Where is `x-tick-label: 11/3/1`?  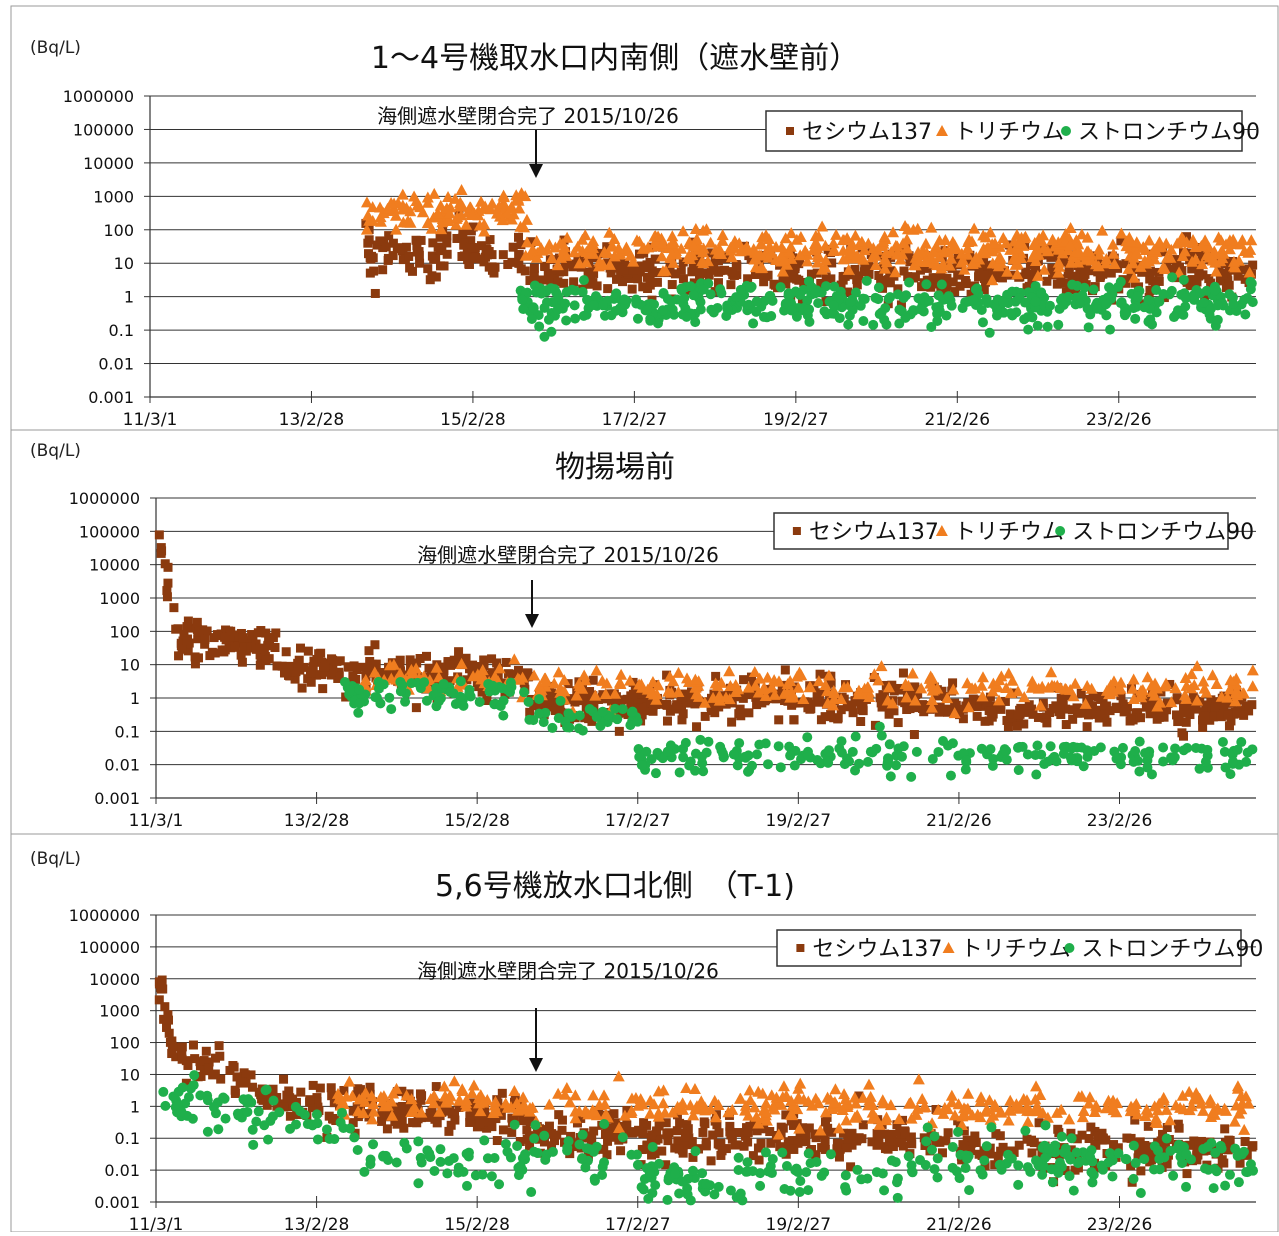
x-tick-label: 11/3/1 is located at coordinates (156, 1223).